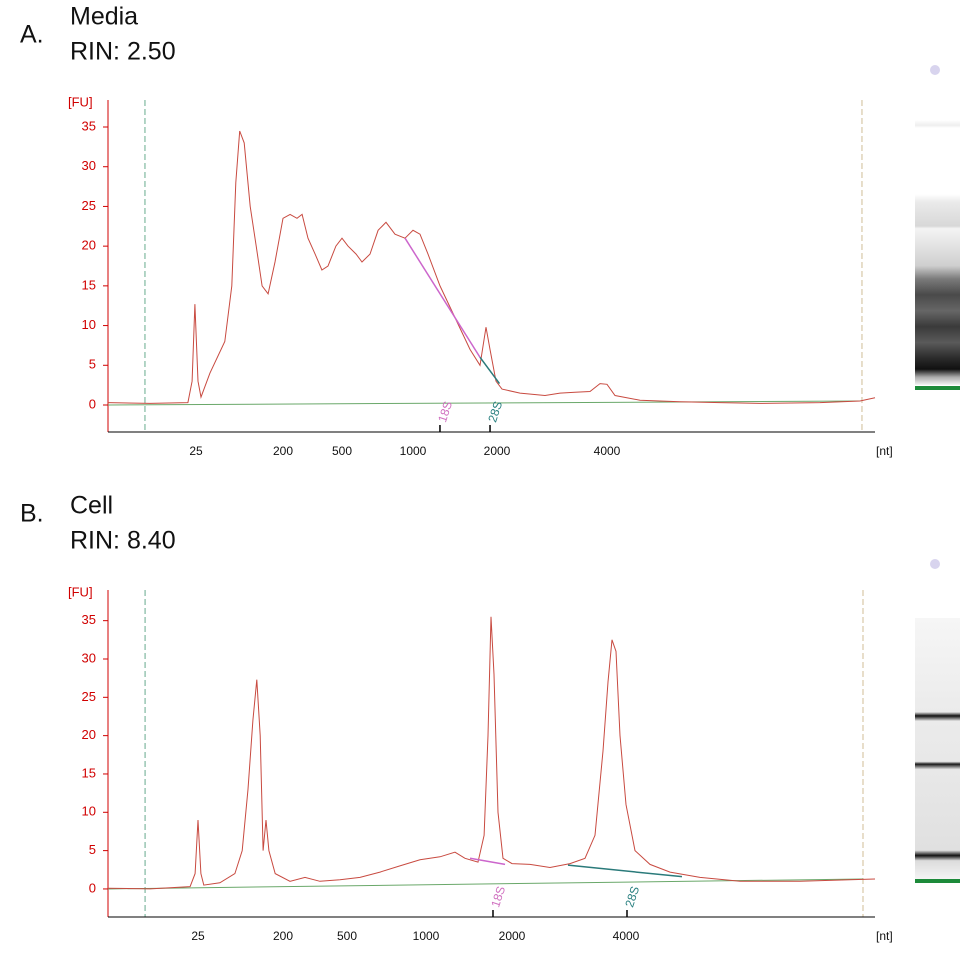  I want to click on chart-subtitle: RIN: 2.50, so click(123, 52).